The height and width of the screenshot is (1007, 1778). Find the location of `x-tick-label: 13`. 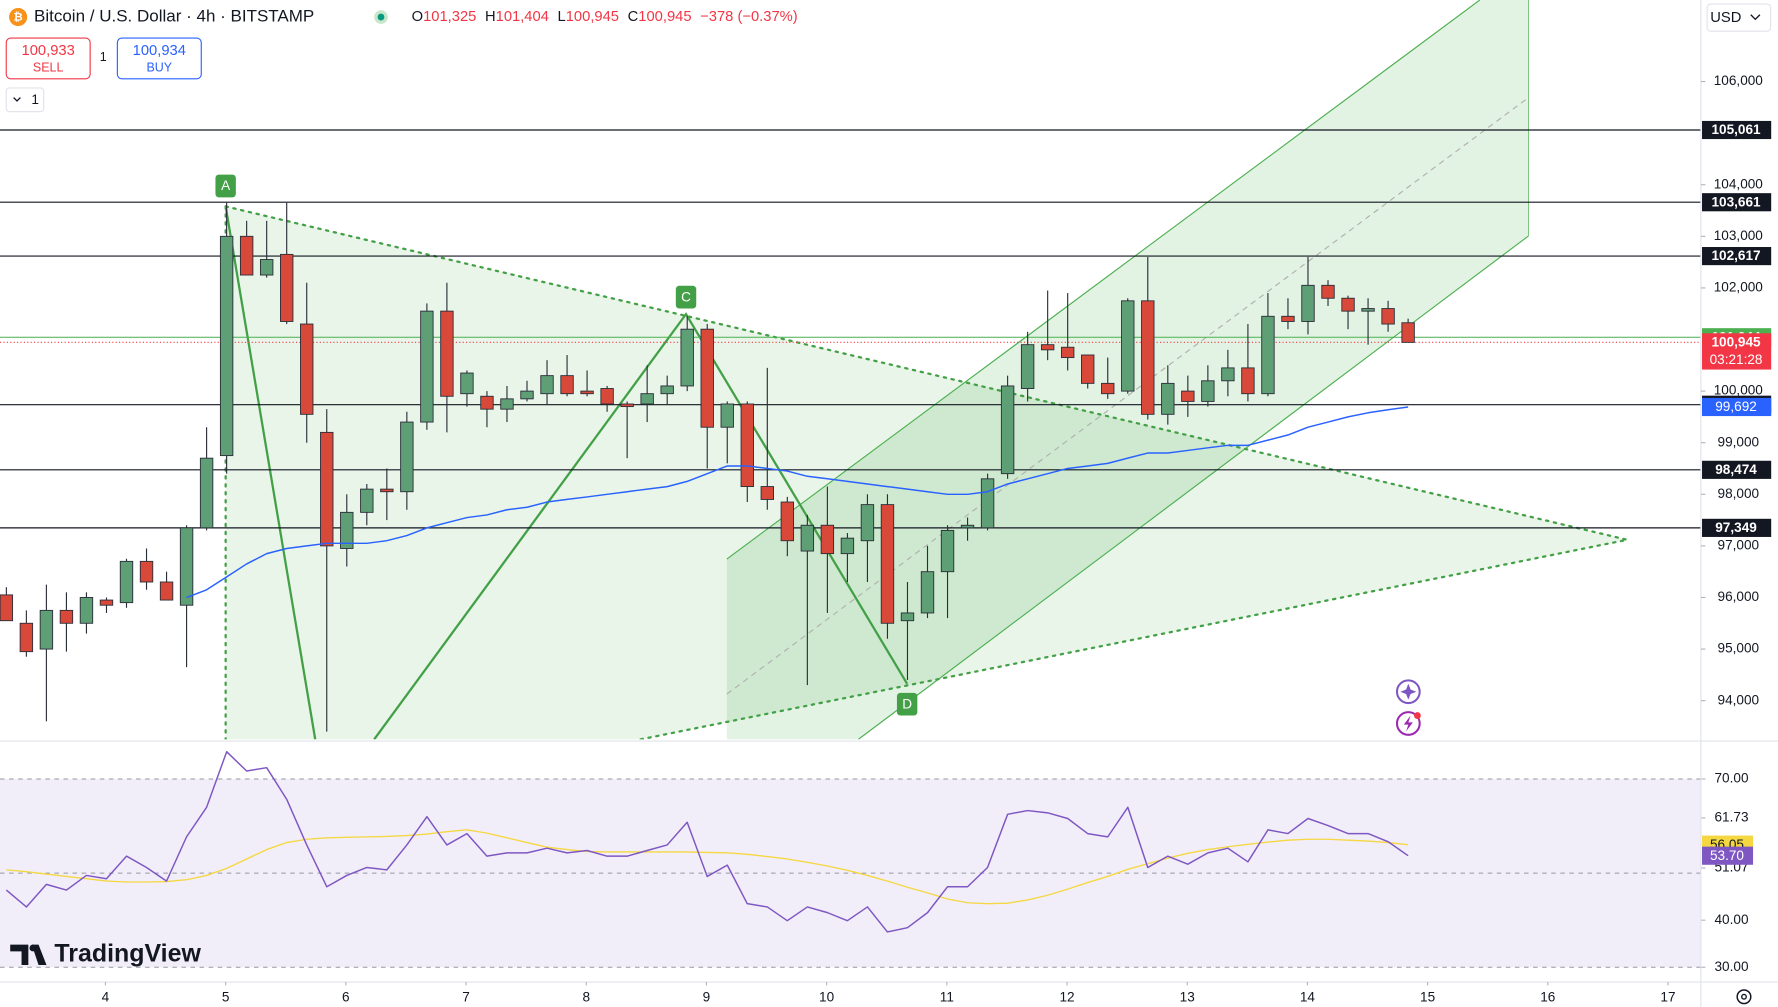

x-tick-label: 13 is located at coordinates (1187, 996).